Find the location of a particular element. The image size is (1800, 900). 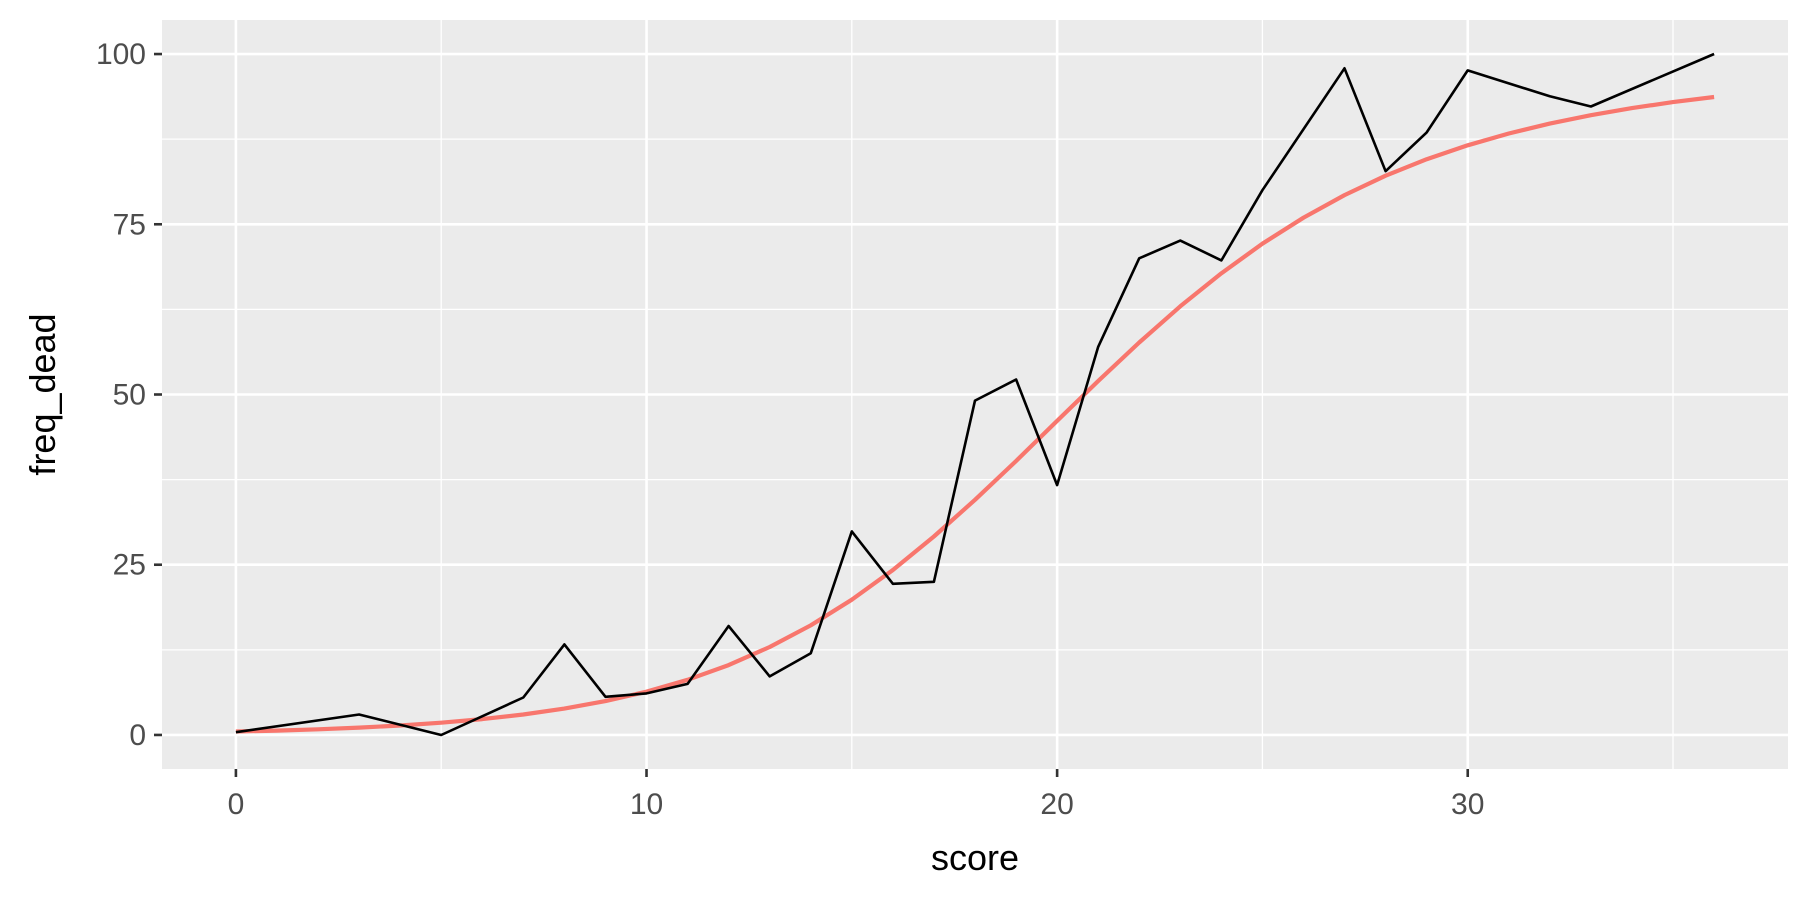

x-tick-label: 0 is located at coordinates (236, 804).